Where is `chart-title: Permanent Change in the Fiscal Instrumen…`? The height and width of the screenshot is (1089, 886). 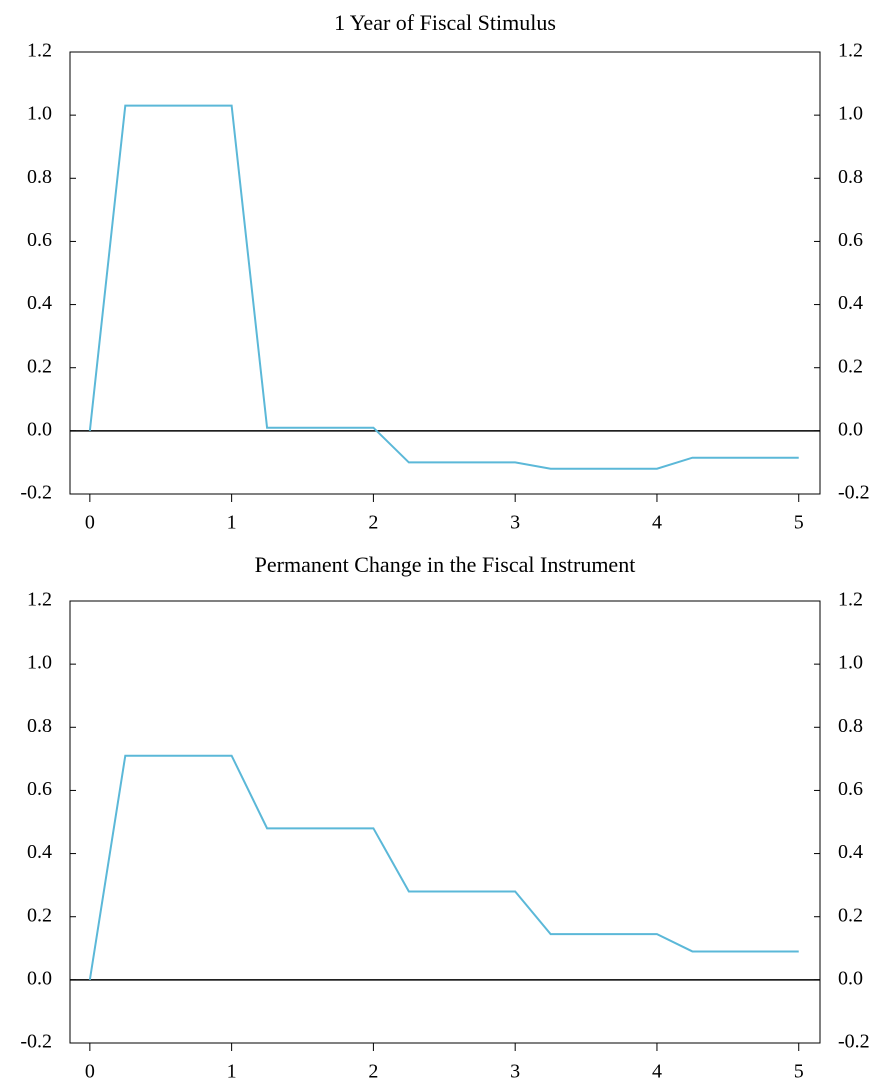
chart-title: Permanent Change in the Fiscal Instrumen… is located at coordinates (445, 564).